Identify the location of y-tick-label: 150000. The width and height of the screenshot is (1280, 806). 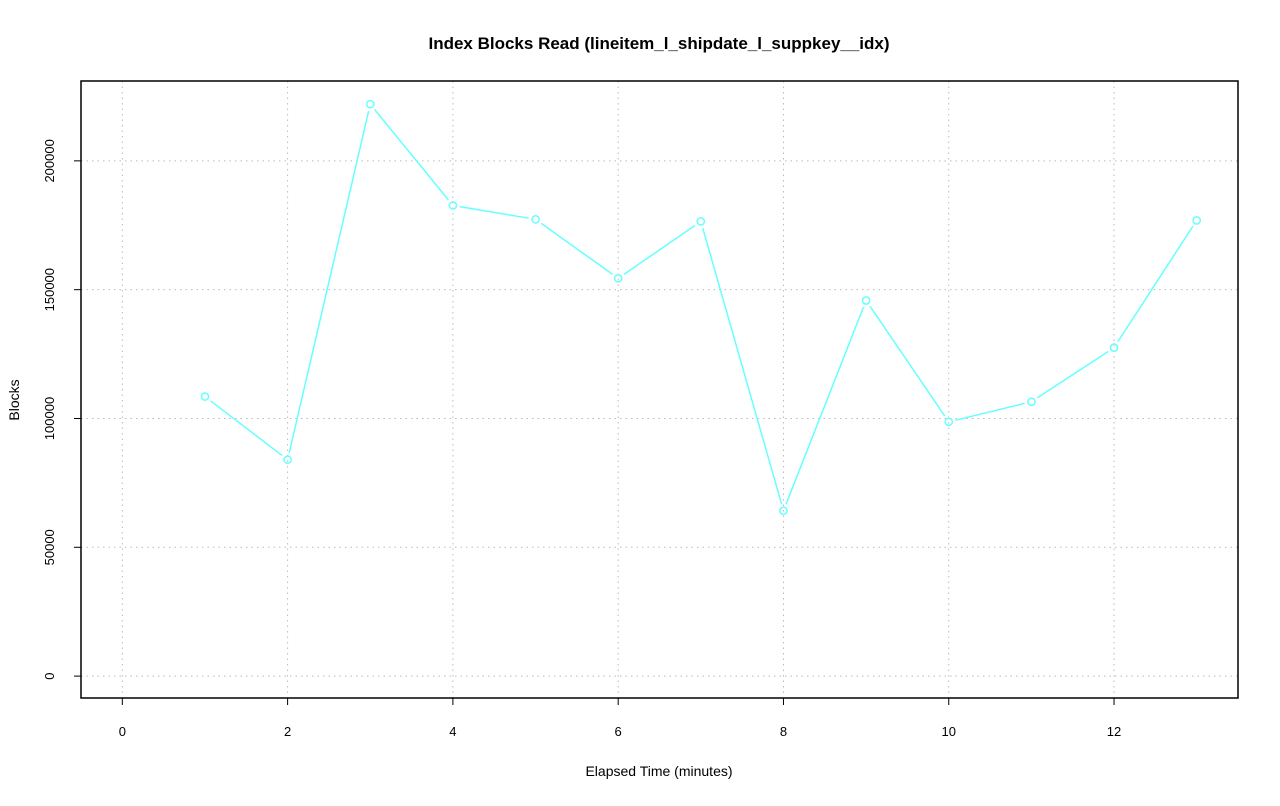
(49, 289).